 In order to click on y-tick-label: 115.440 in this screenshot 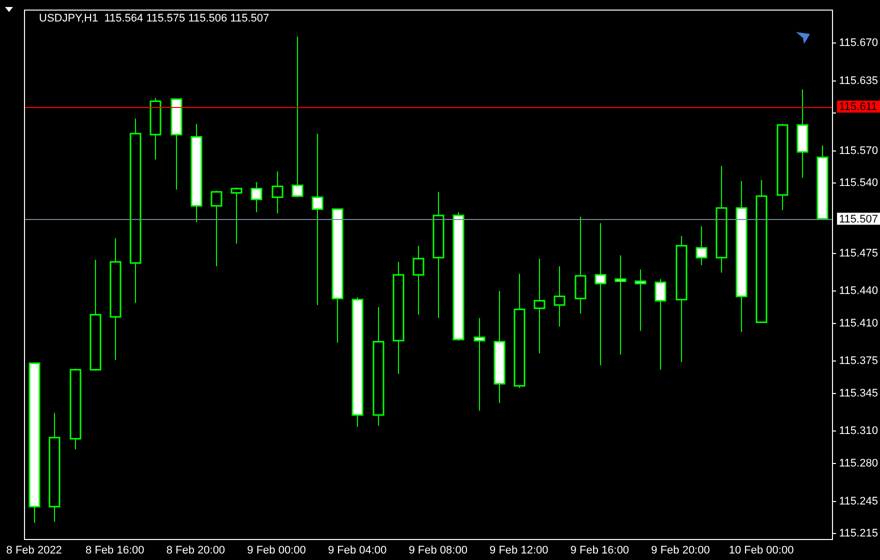, I will do `click(858, 291)`.